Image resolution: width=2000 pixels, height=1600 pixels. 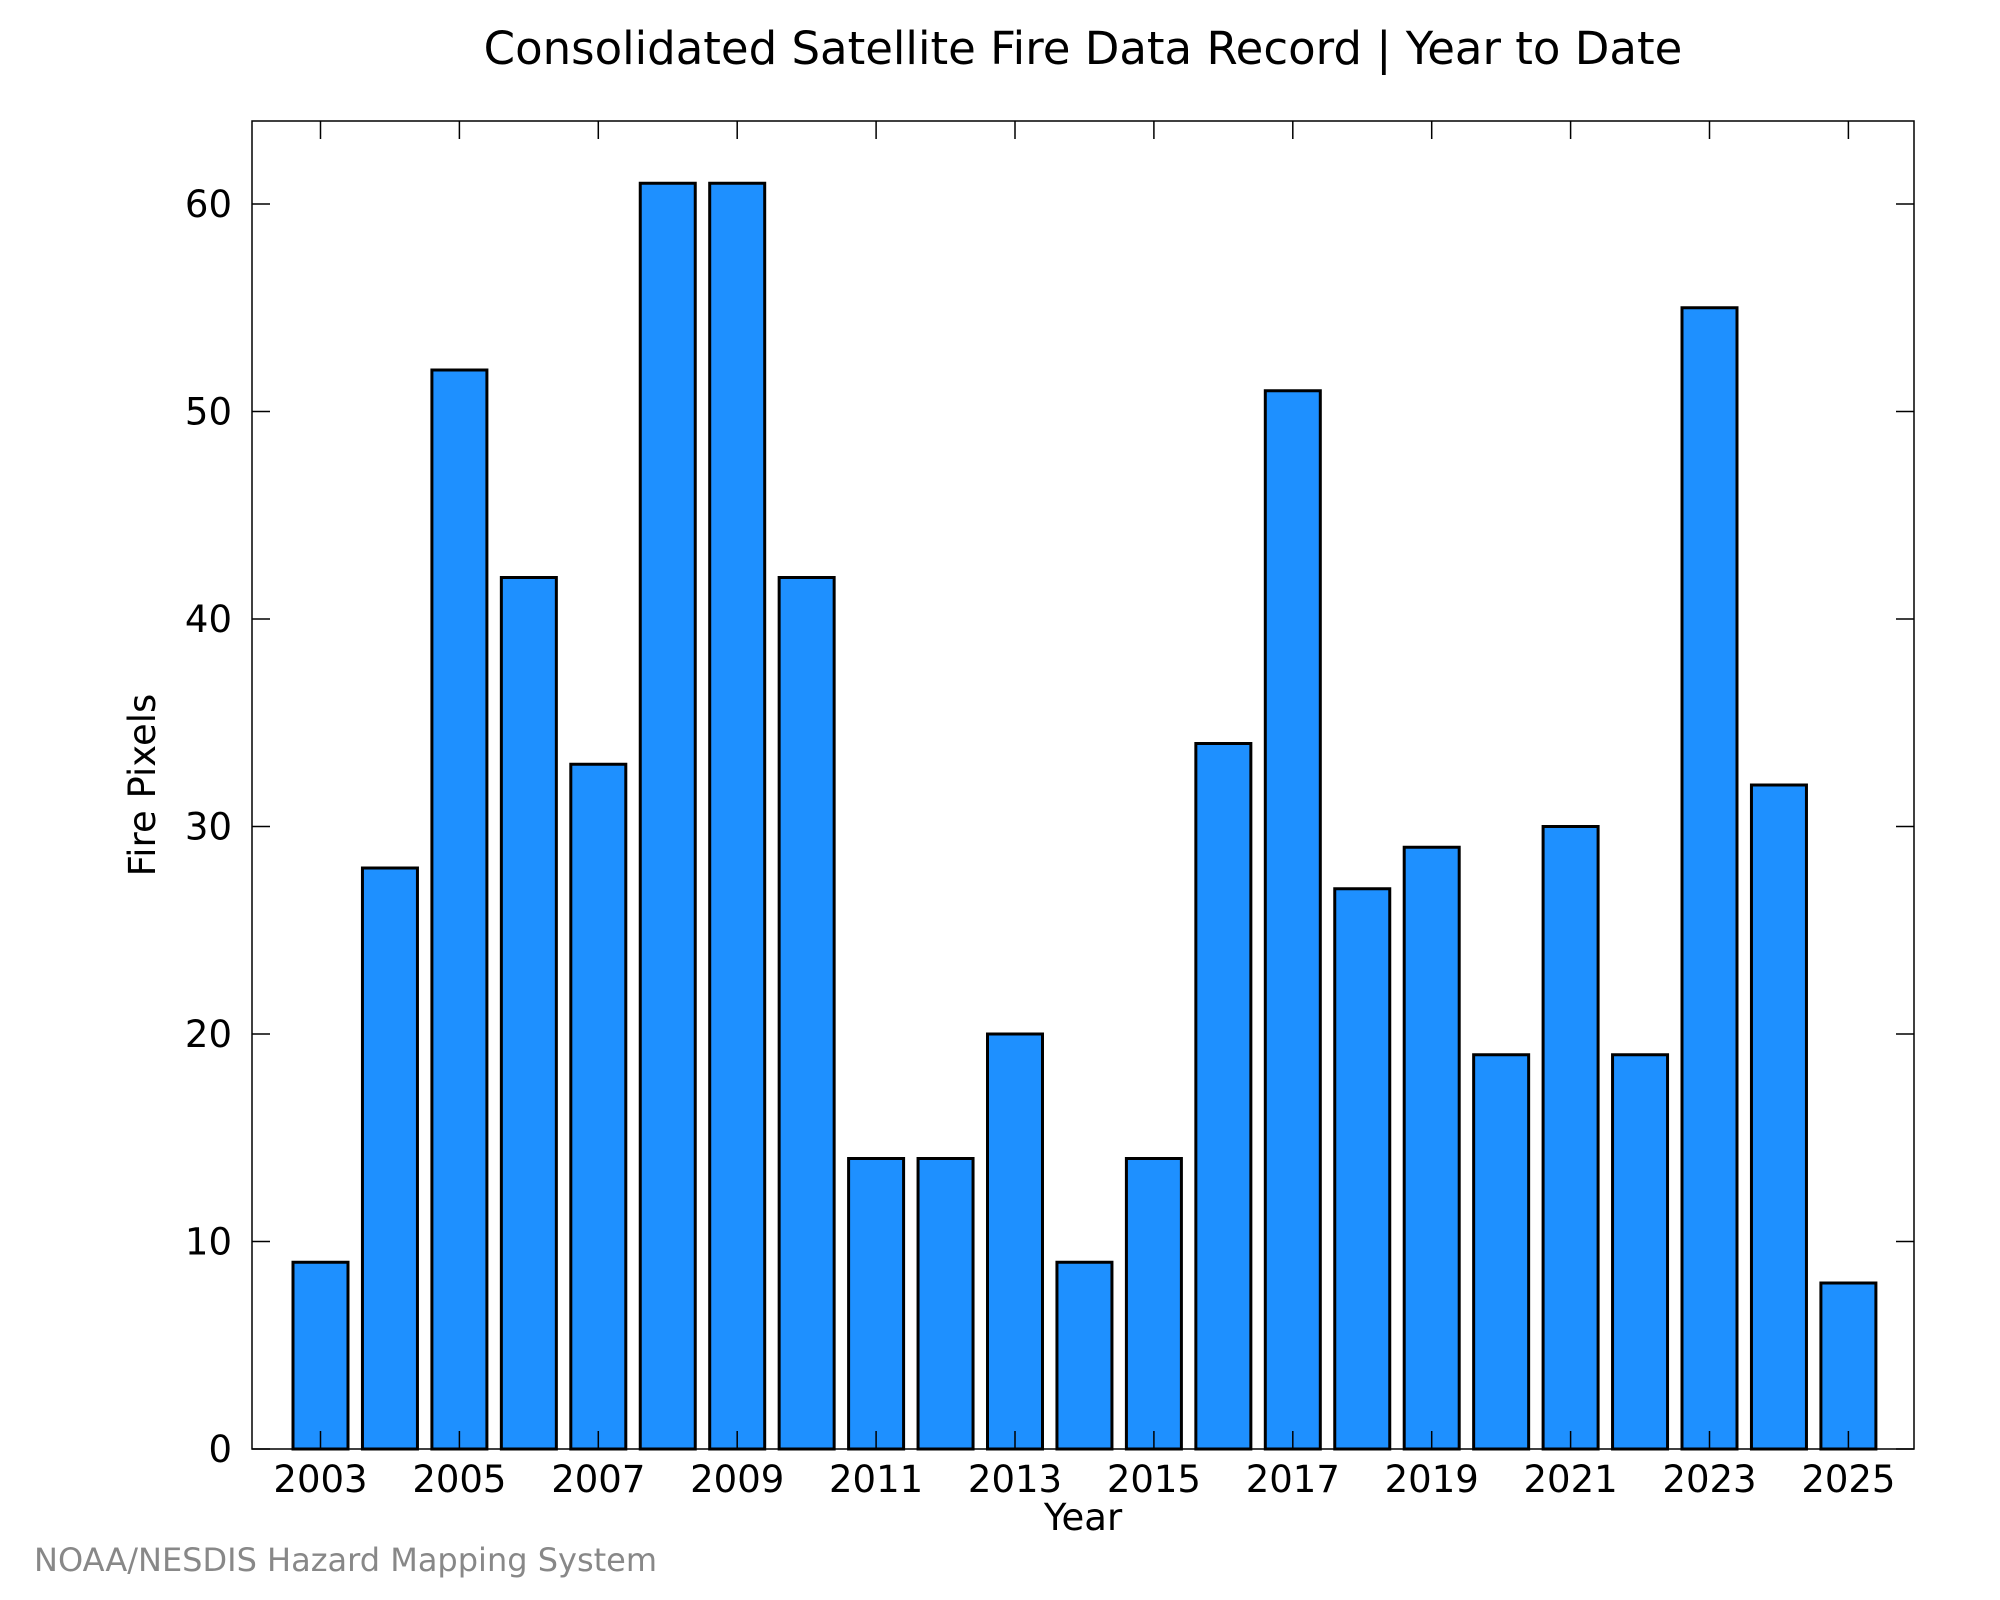 What do you see at coordinates (1223, 1096) in the screenshot?
I see `bar-2016` at bounding box center [1223, 1096].